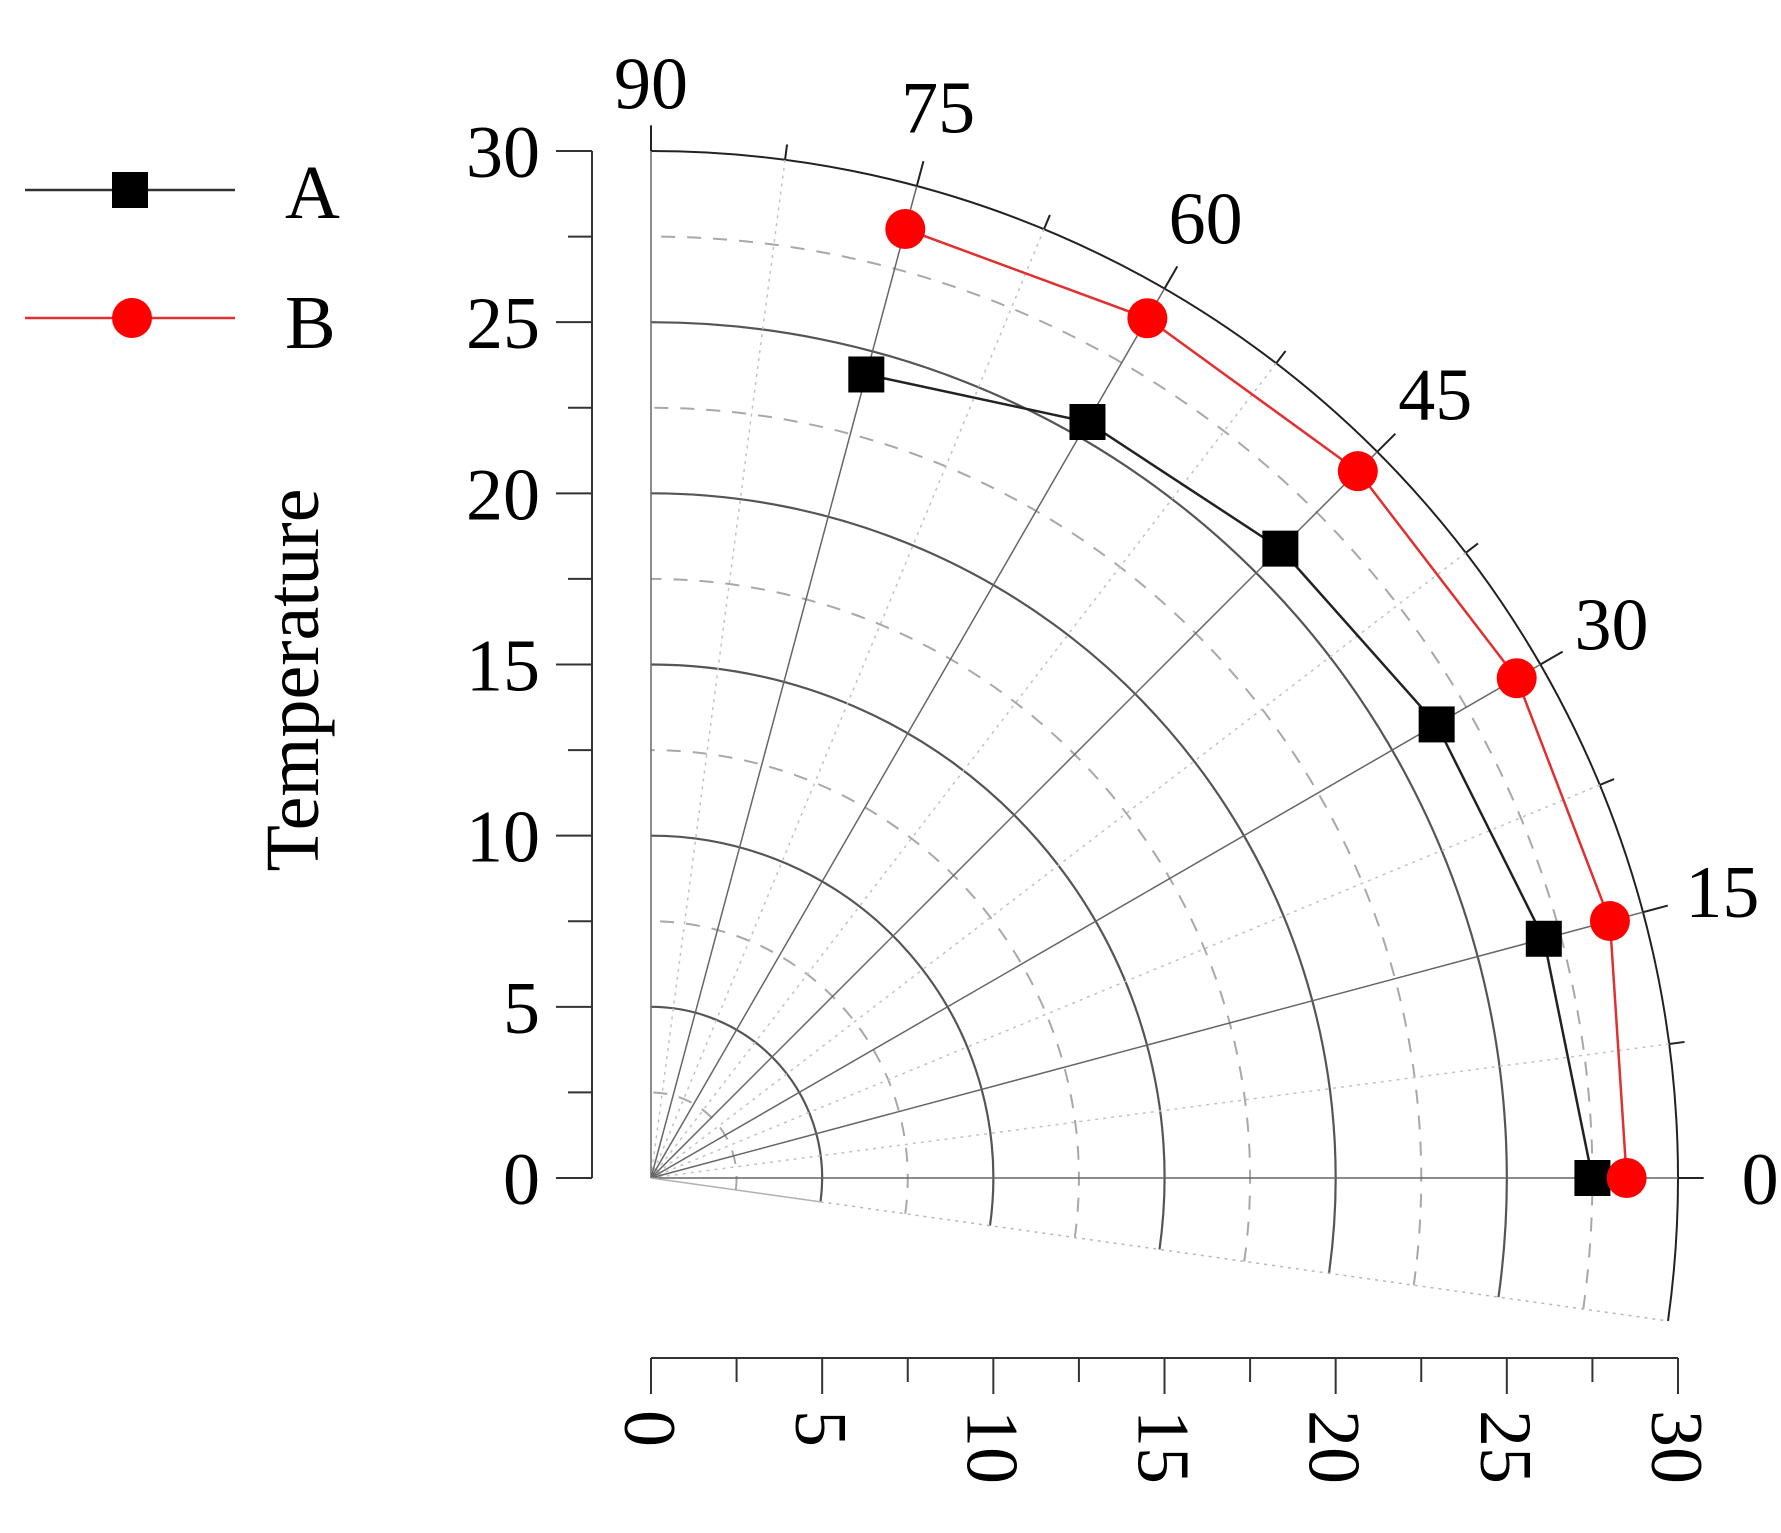 Image resolution: width=1781 pixels, height=1533 pixels. I want to click on y-axis-label: Temperature, so click(293, 680).